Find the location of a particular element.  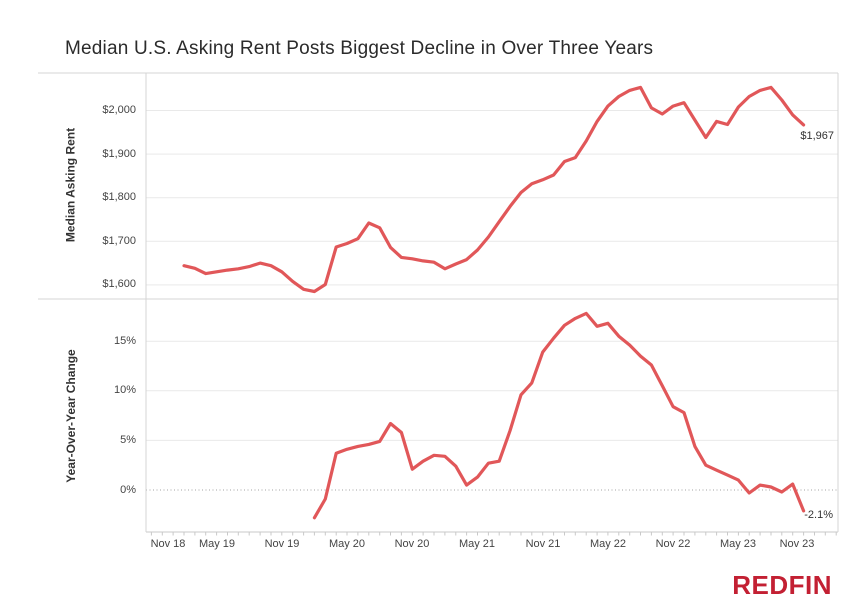

y-tick-label: $1,900 is located at coordinates (119, 154).